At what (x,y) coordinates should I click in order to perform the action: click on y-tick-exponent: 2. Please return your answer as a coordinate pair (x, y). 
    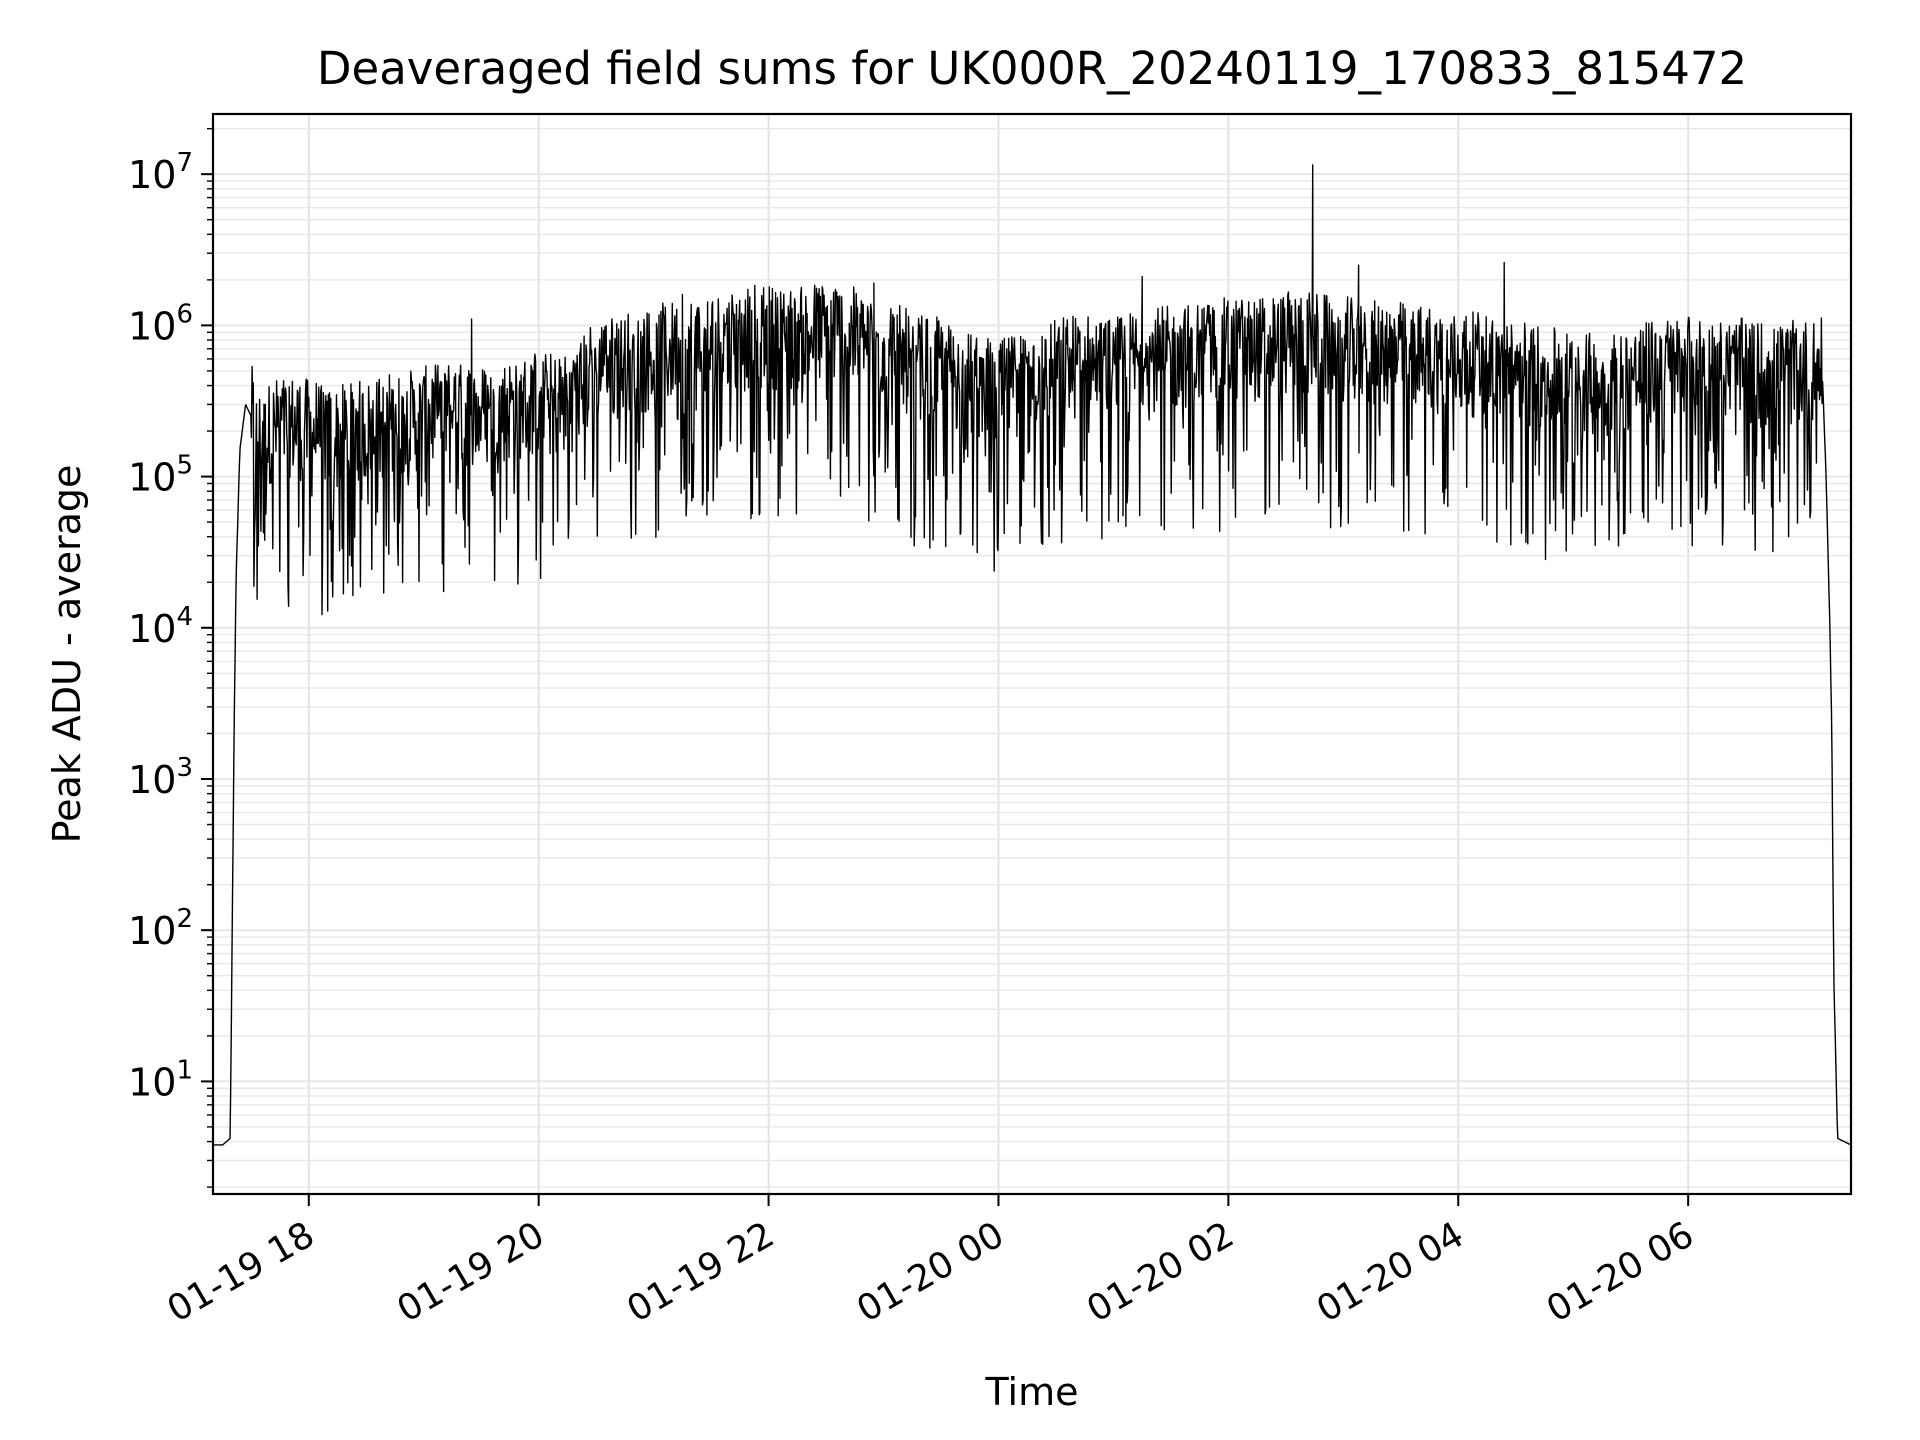
    Looking at the image, I should click on (184, 919).